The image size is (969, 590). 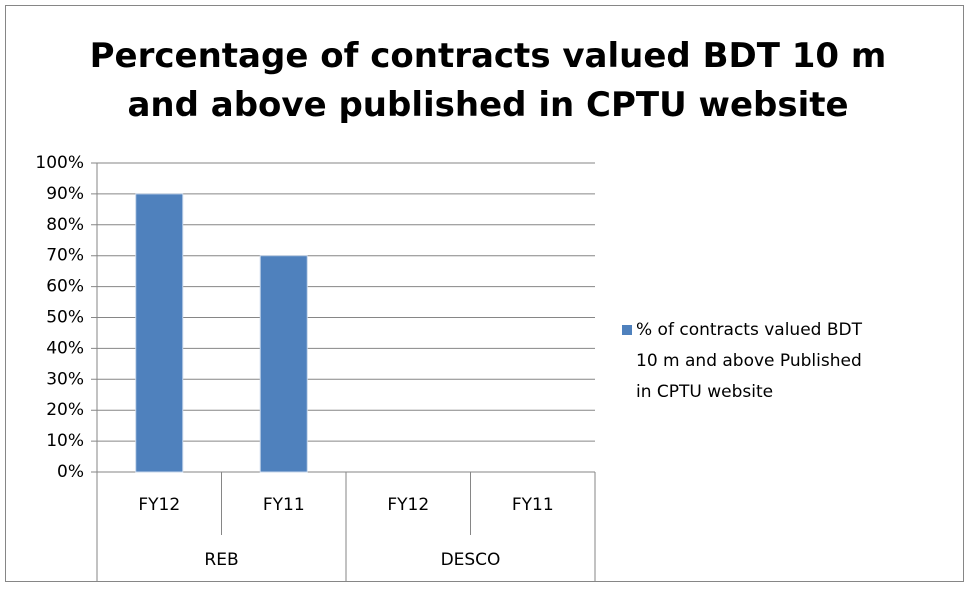 What do you see at coordinates (65, 287) in the screenshot?
I see `y-tick-label: 60%` at bounding box center [65, 287].